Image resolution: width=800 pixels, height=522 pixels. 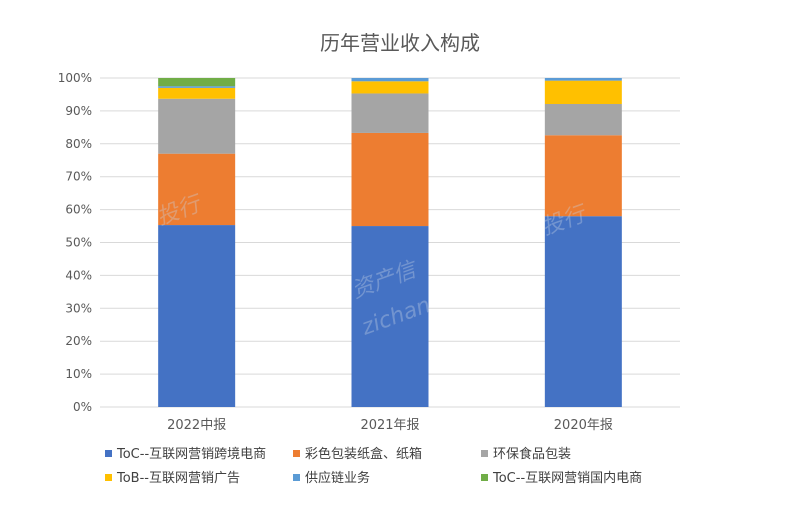 What do you see at coordinates (78, 144) in the screenshot?
I see `y-tick-label: 80%` at bounding box center [78, 144].